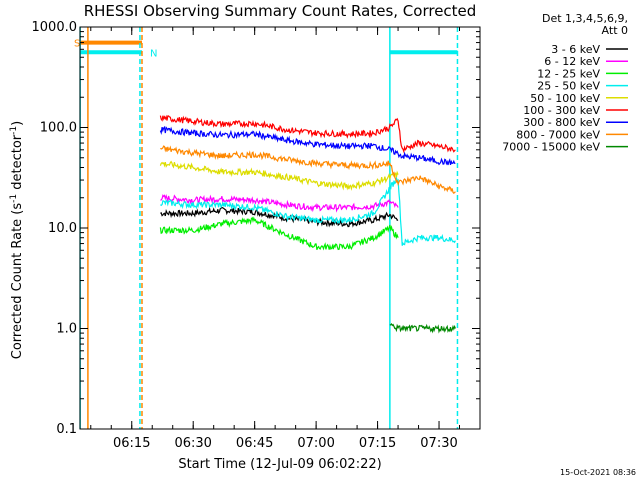 Image resolution: width=640 pixels, height=480 pixels. I want to click on y-tick-label: 0.1, so click(66, 429).